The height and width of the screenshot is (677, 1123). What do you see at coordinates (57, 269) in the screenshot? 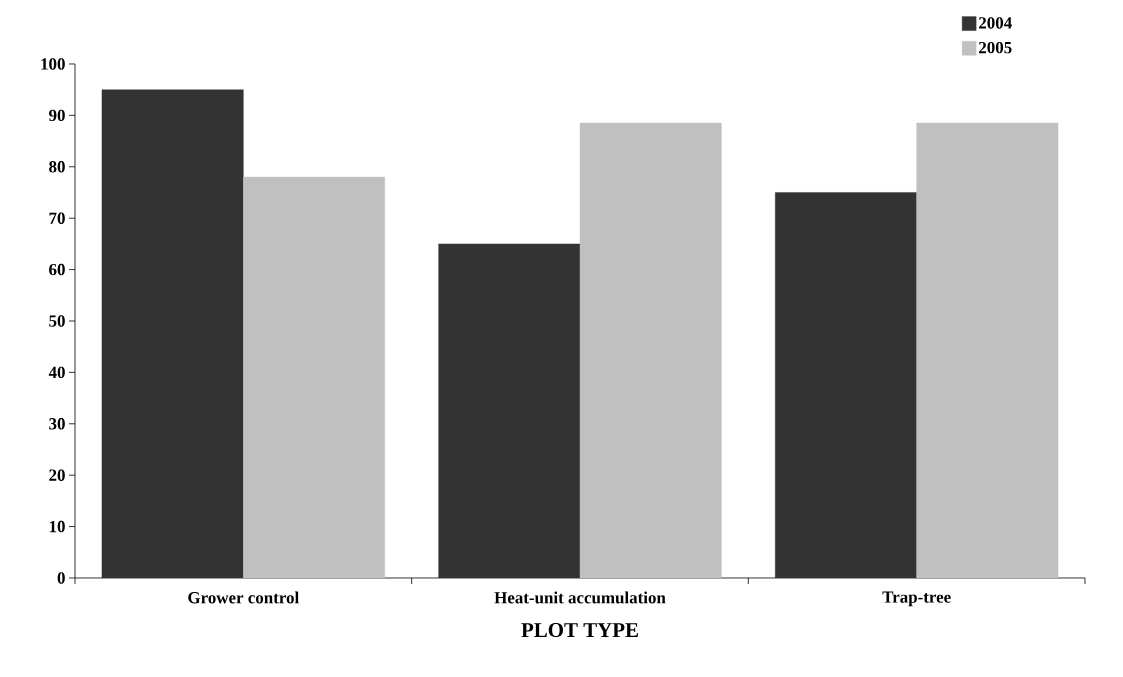
I see `y-tick-label: 60` at bounding box center [57, 269].